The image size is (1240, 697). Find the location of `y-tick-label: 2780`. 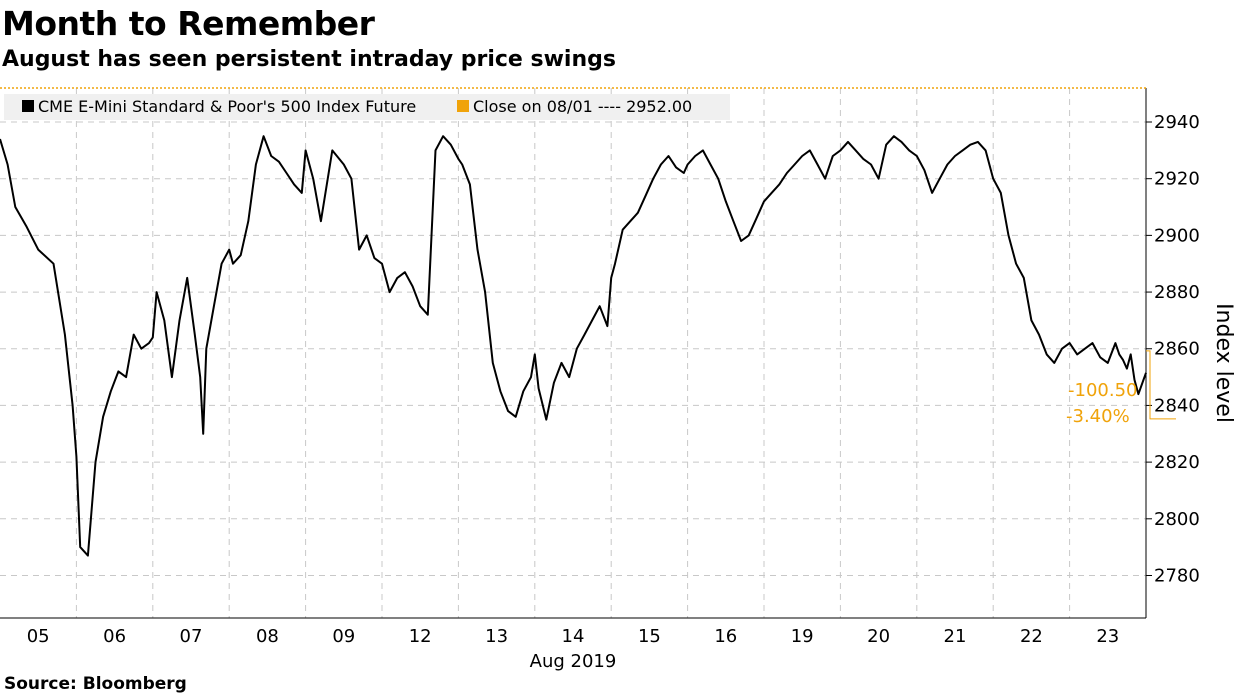

y-tick-label: 2780 is located at coordinates (1177, 575).